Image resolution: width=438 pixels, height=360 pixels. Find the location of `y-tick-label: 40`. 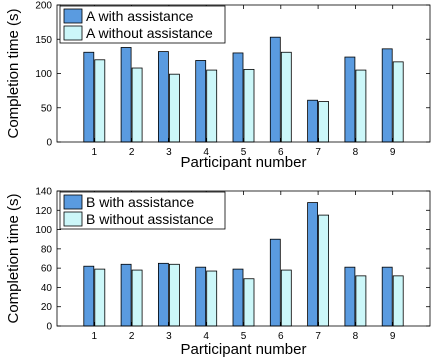

y-tick-label: 40 is located at coordinates (47, 288).